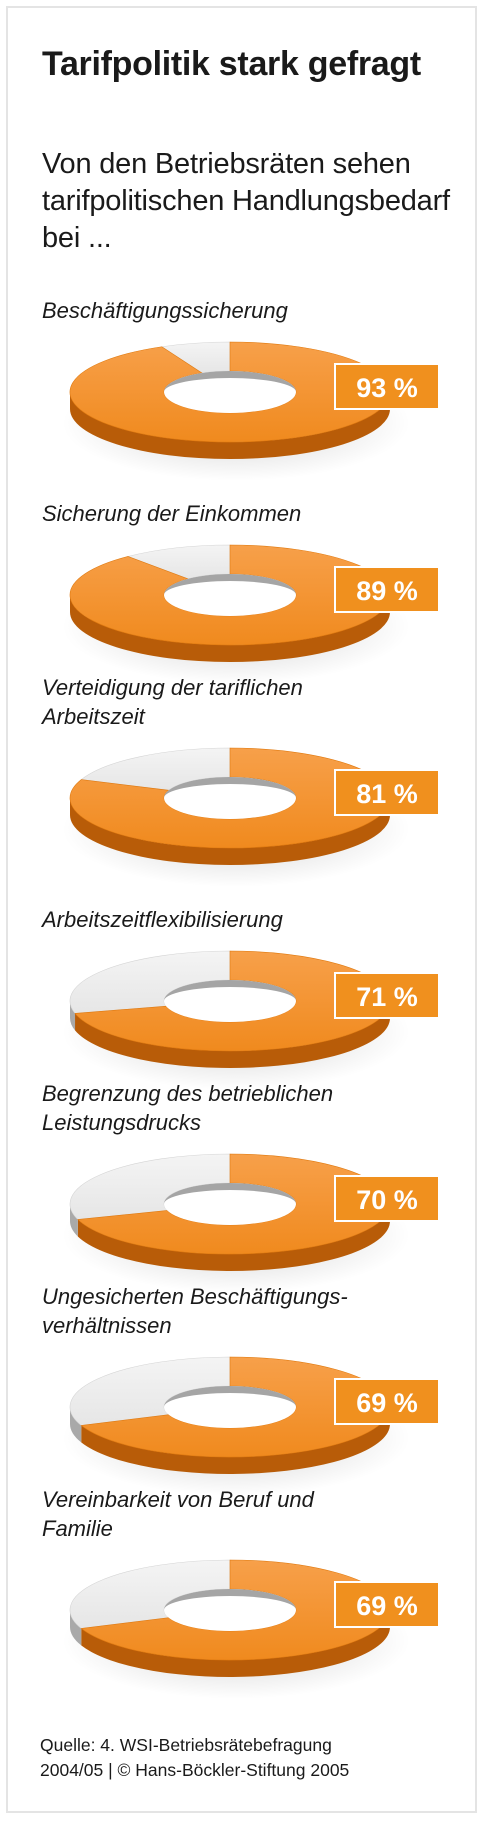 The height and width of the screenshot is (1821, 485). Describe the element at coordinates (107, 1325) in the screenshot. I see `category-label-line: verhältnissen` at that location.